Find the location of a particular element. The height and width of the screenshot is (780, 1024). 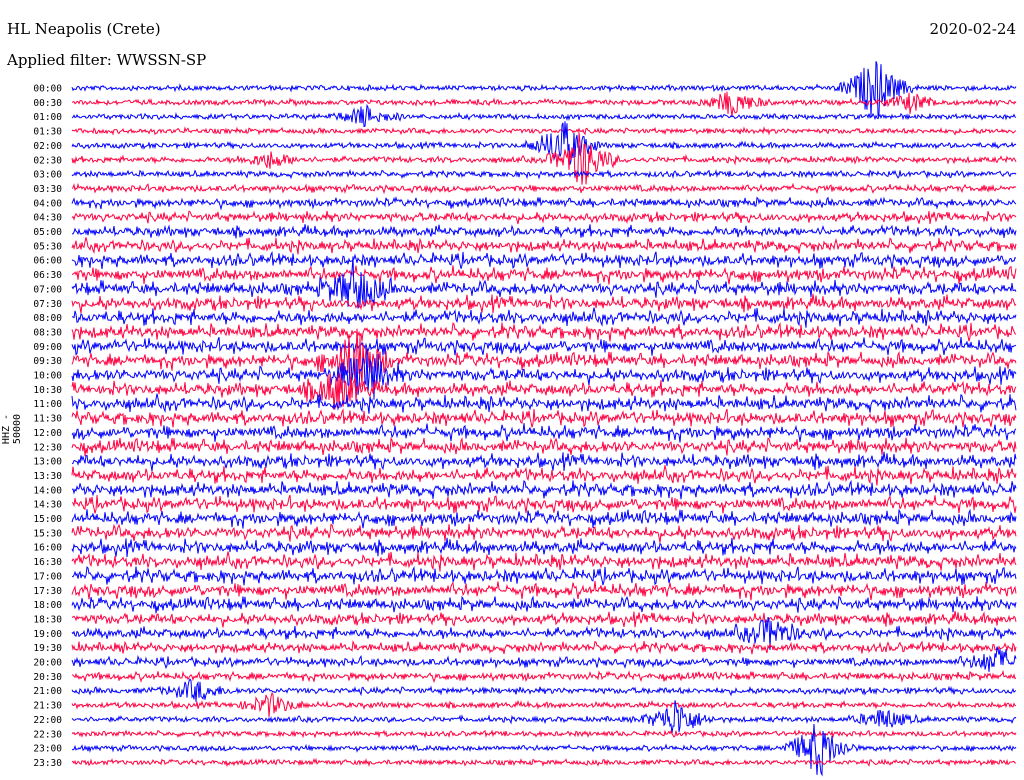

row-time-label: 02:00 is located at coordinates (47, 146).